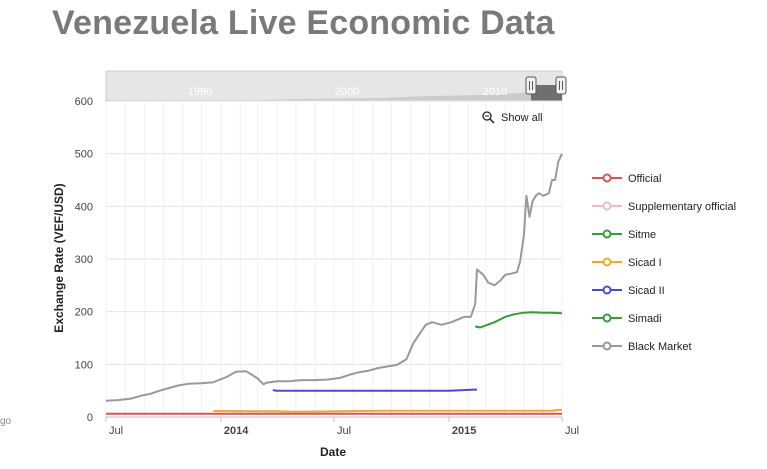  Describe the element at coordinates (682, 207) in the screenshot. I see `legend-label: Supplementary official` at that location.